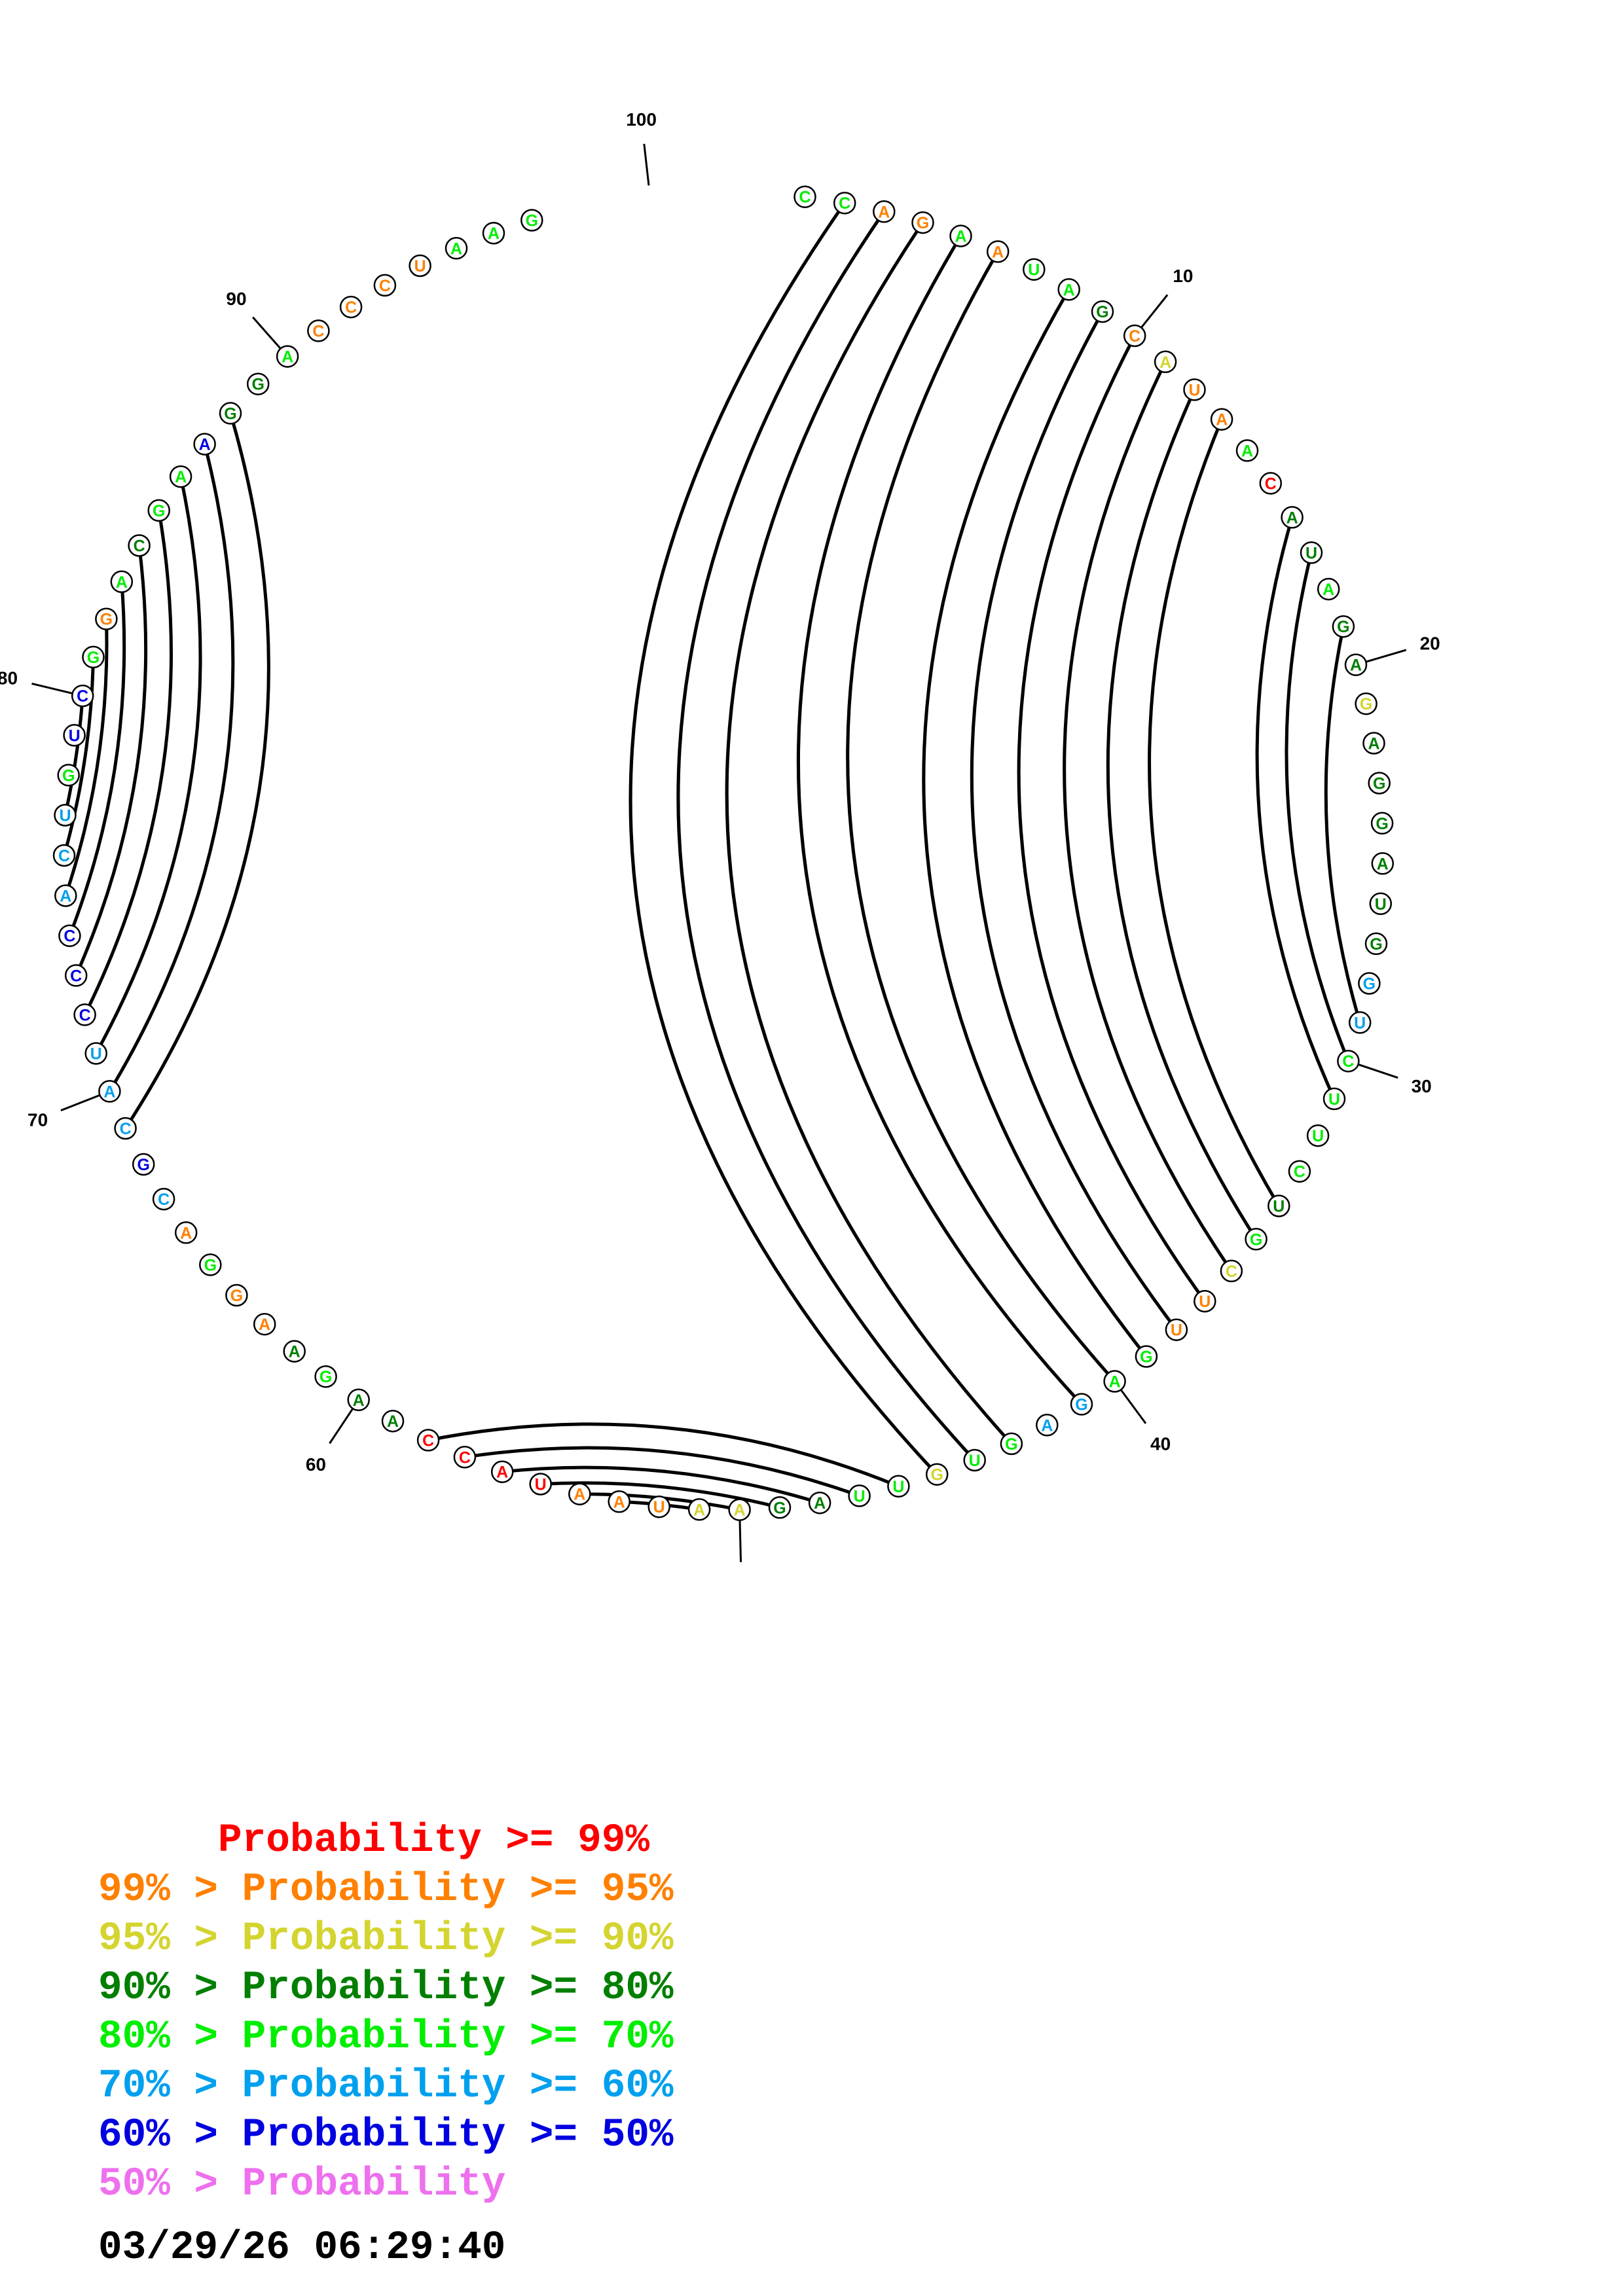 This screenshot has width=1623, height=2296. I want to click on position-label: 60, so click(316, 1464).